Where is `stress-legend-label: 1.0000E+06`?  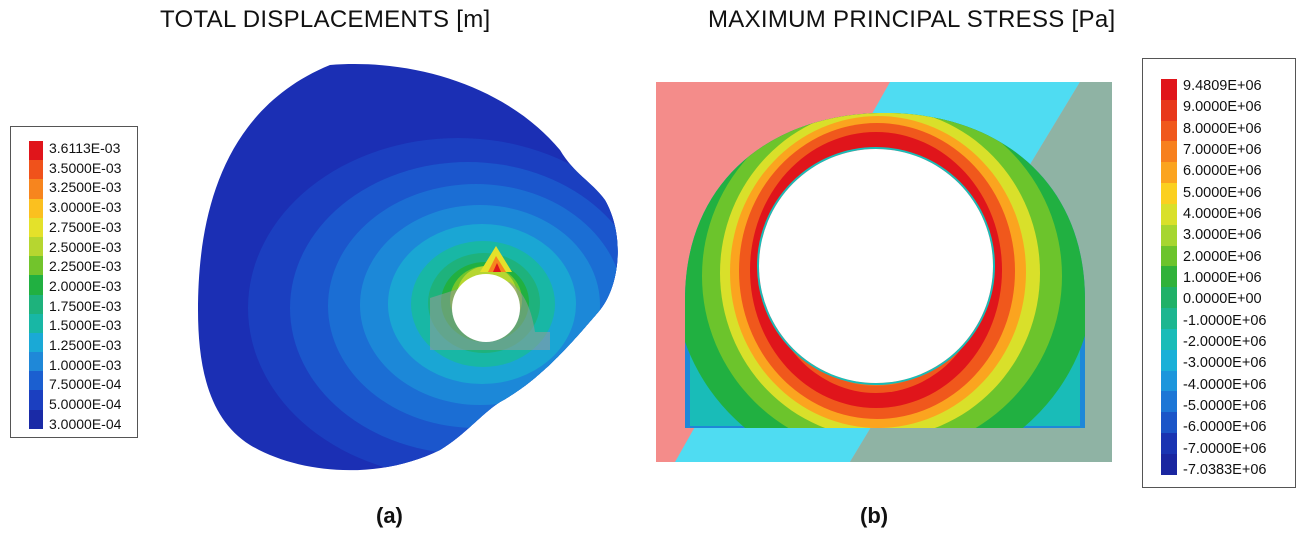
stress-legend-label: 1.0000E+06 is located at coordinates (1222, 277).